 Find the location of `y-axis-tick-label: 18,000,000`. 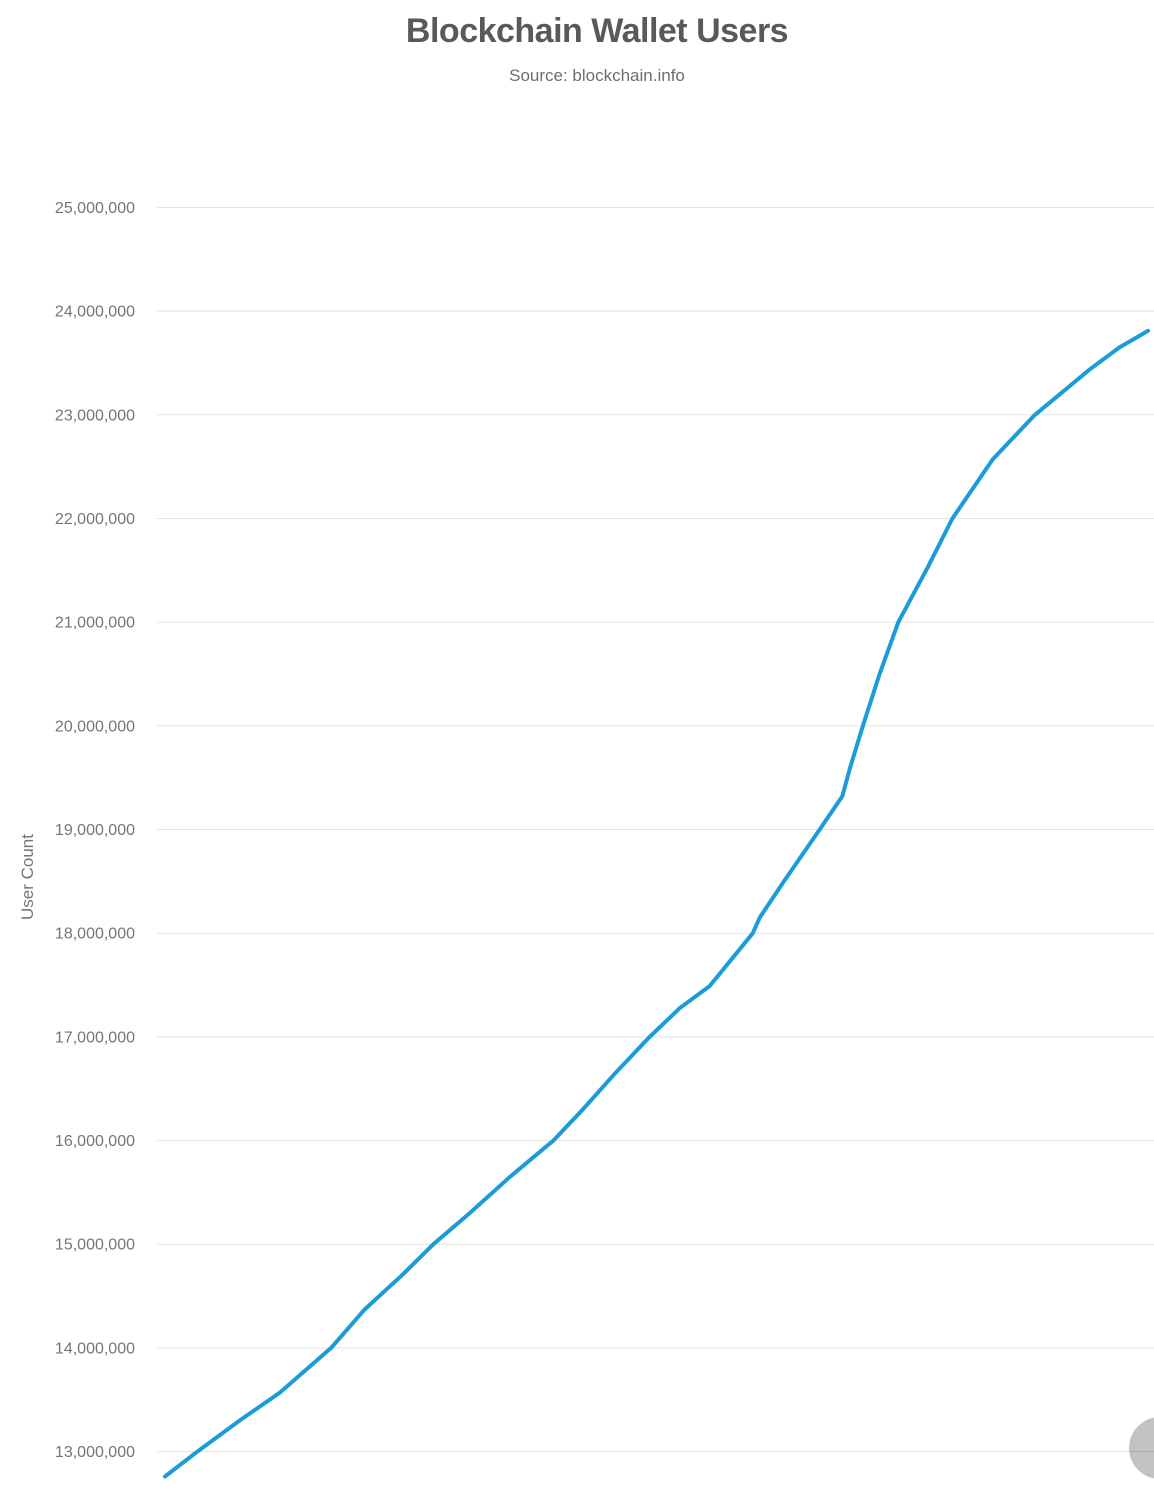

y-axis-tick-label: 18,000,000 is located at coordinates (95, 934).